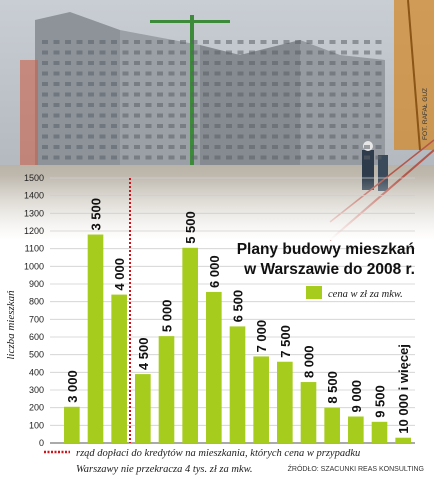 The image size is (434, 479). I want to click on y-tick-label: 1100, so click(34, 249).